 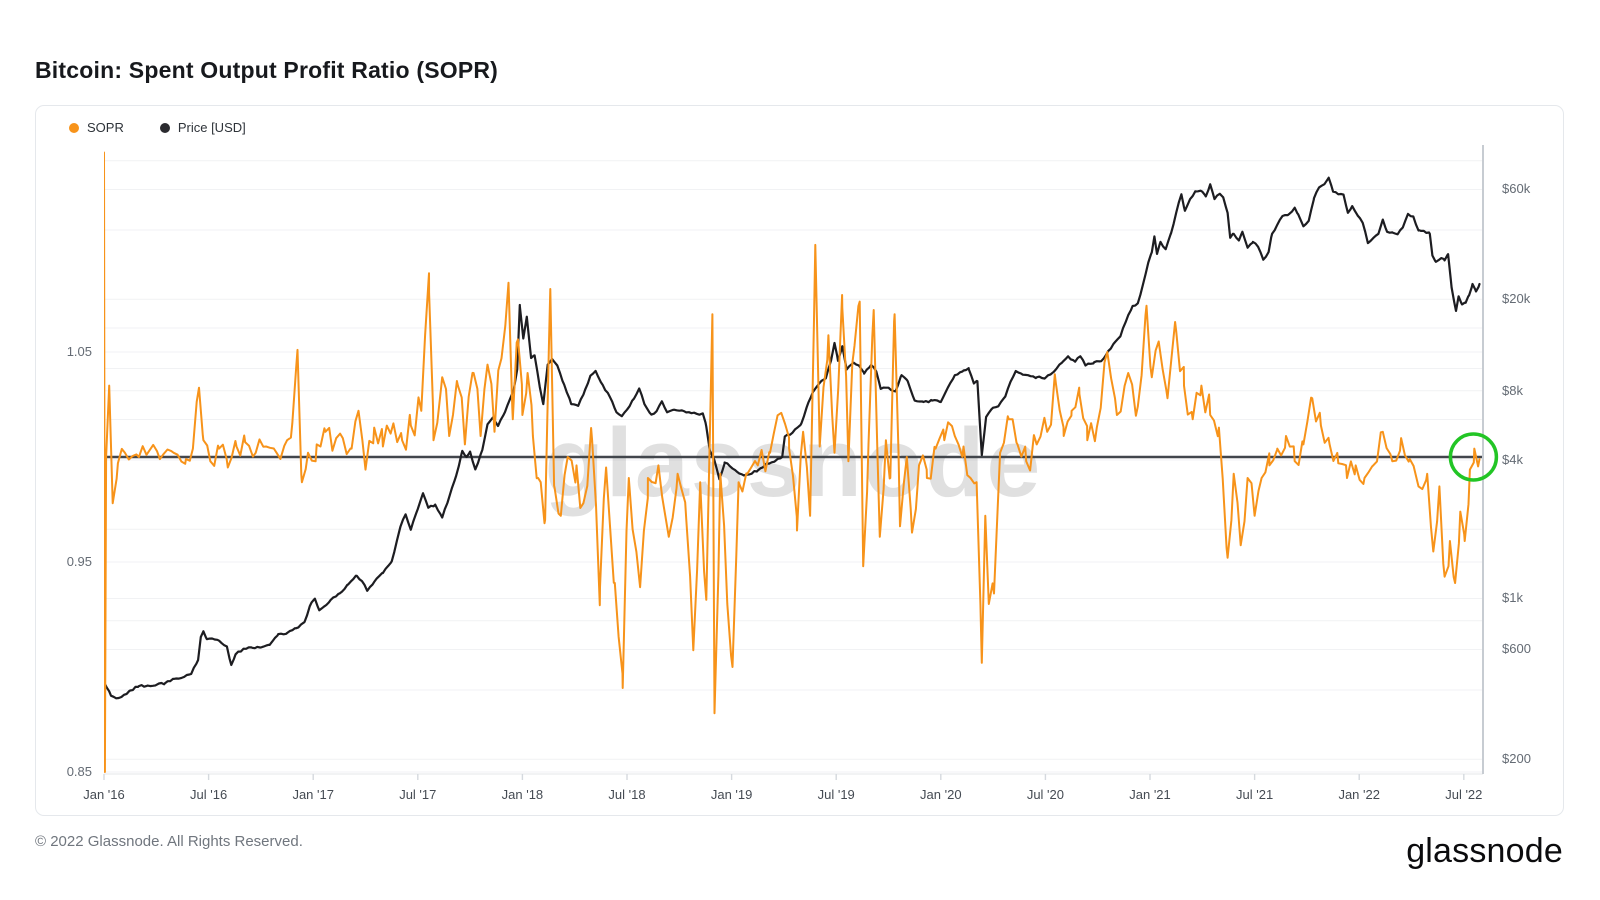 I want to click on x-axis-tick-label: Jan '19, so click(x=731, y=794).